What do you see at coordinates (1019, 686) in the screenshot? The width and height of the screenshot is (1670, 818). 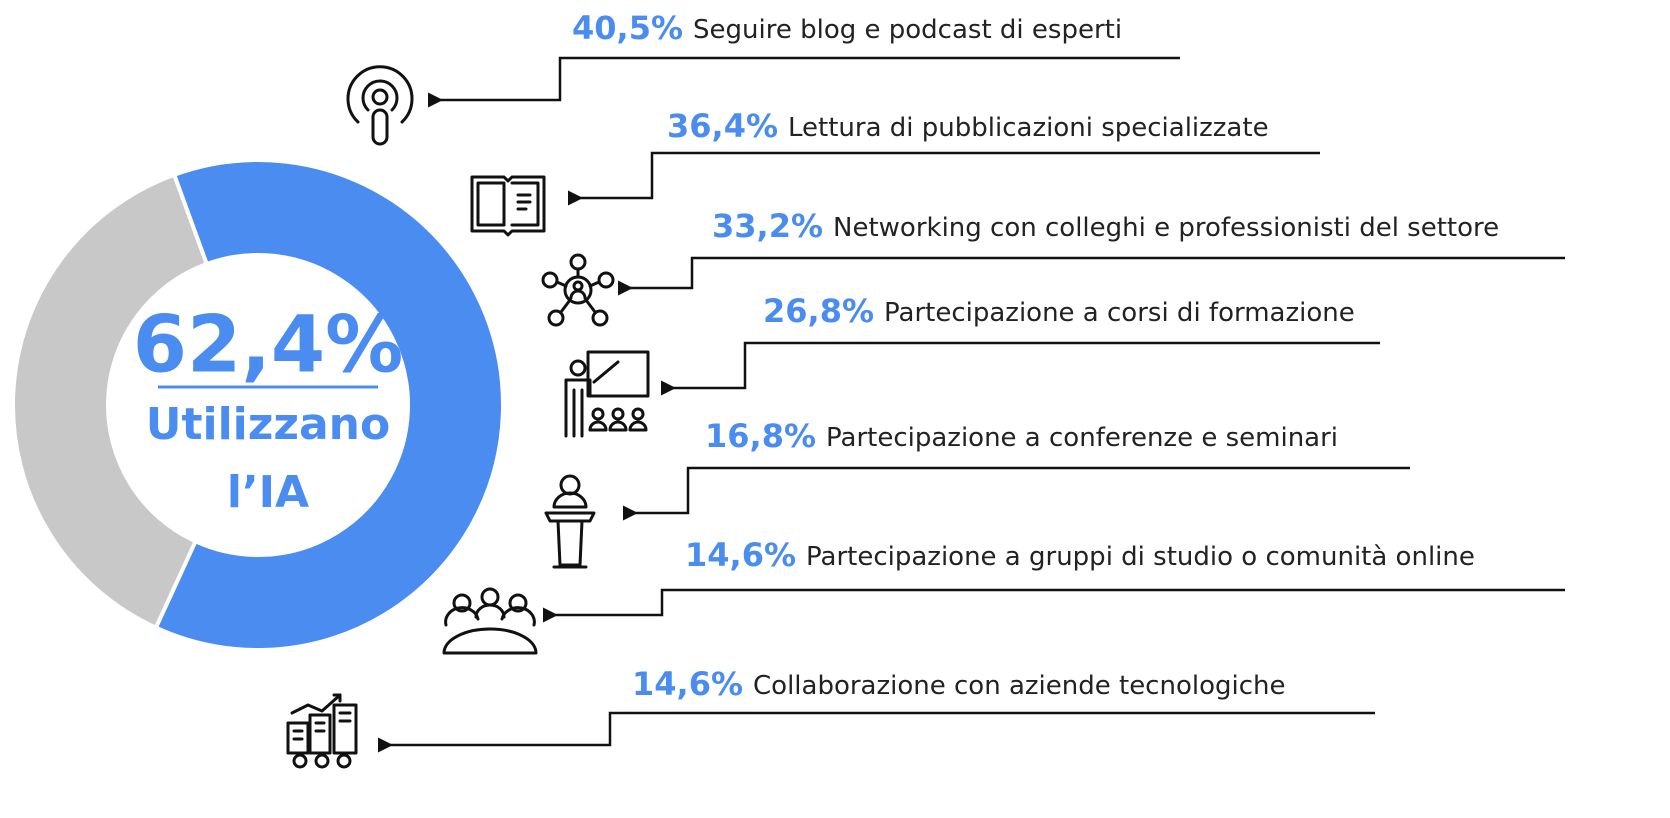 I see `item-label: Collaborazione con aziende tecnologiche` at bounding box center [1019, 686].